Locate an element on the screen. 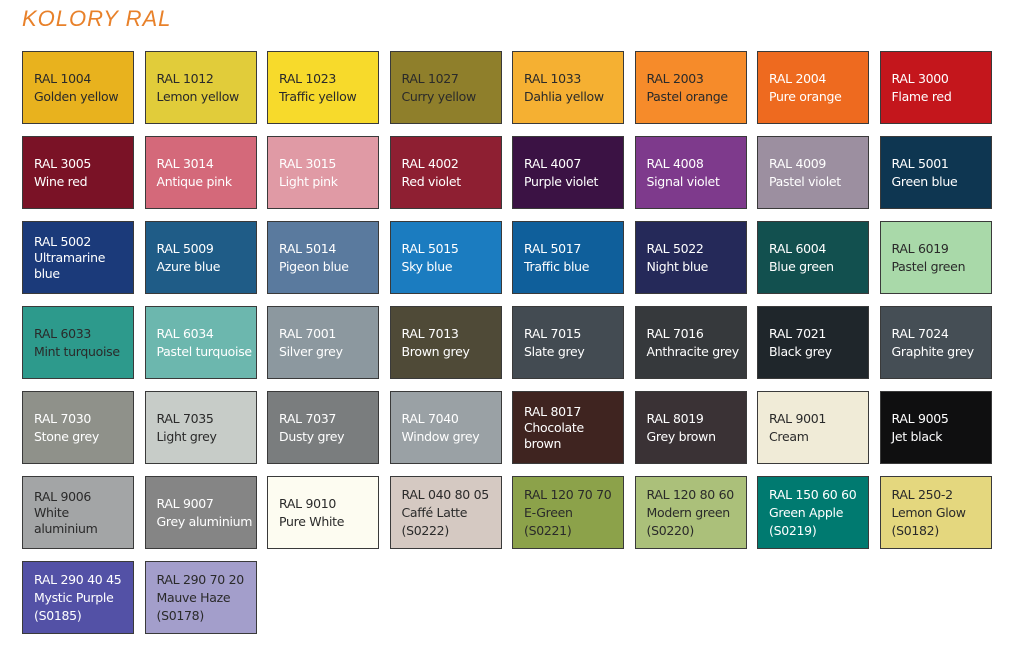 This screenshot has height=659, width=1020. swatch-name: Slate grey is located at coordinates (554, 351).